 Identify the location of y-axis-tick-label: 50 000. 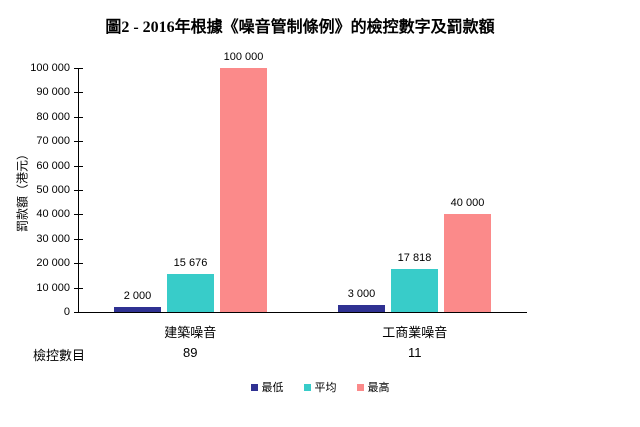
(53, 190).